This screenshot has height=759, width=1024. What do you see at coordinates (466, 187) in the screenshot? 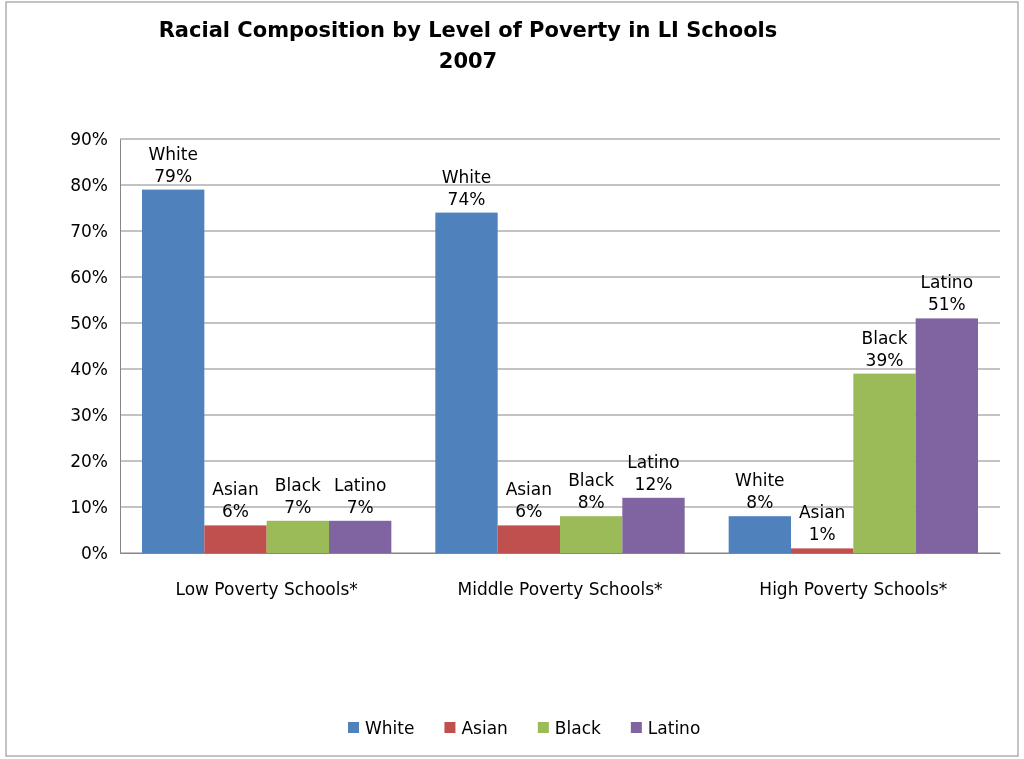
I see `data-label: White 74%` at bounding box center [466, 187].